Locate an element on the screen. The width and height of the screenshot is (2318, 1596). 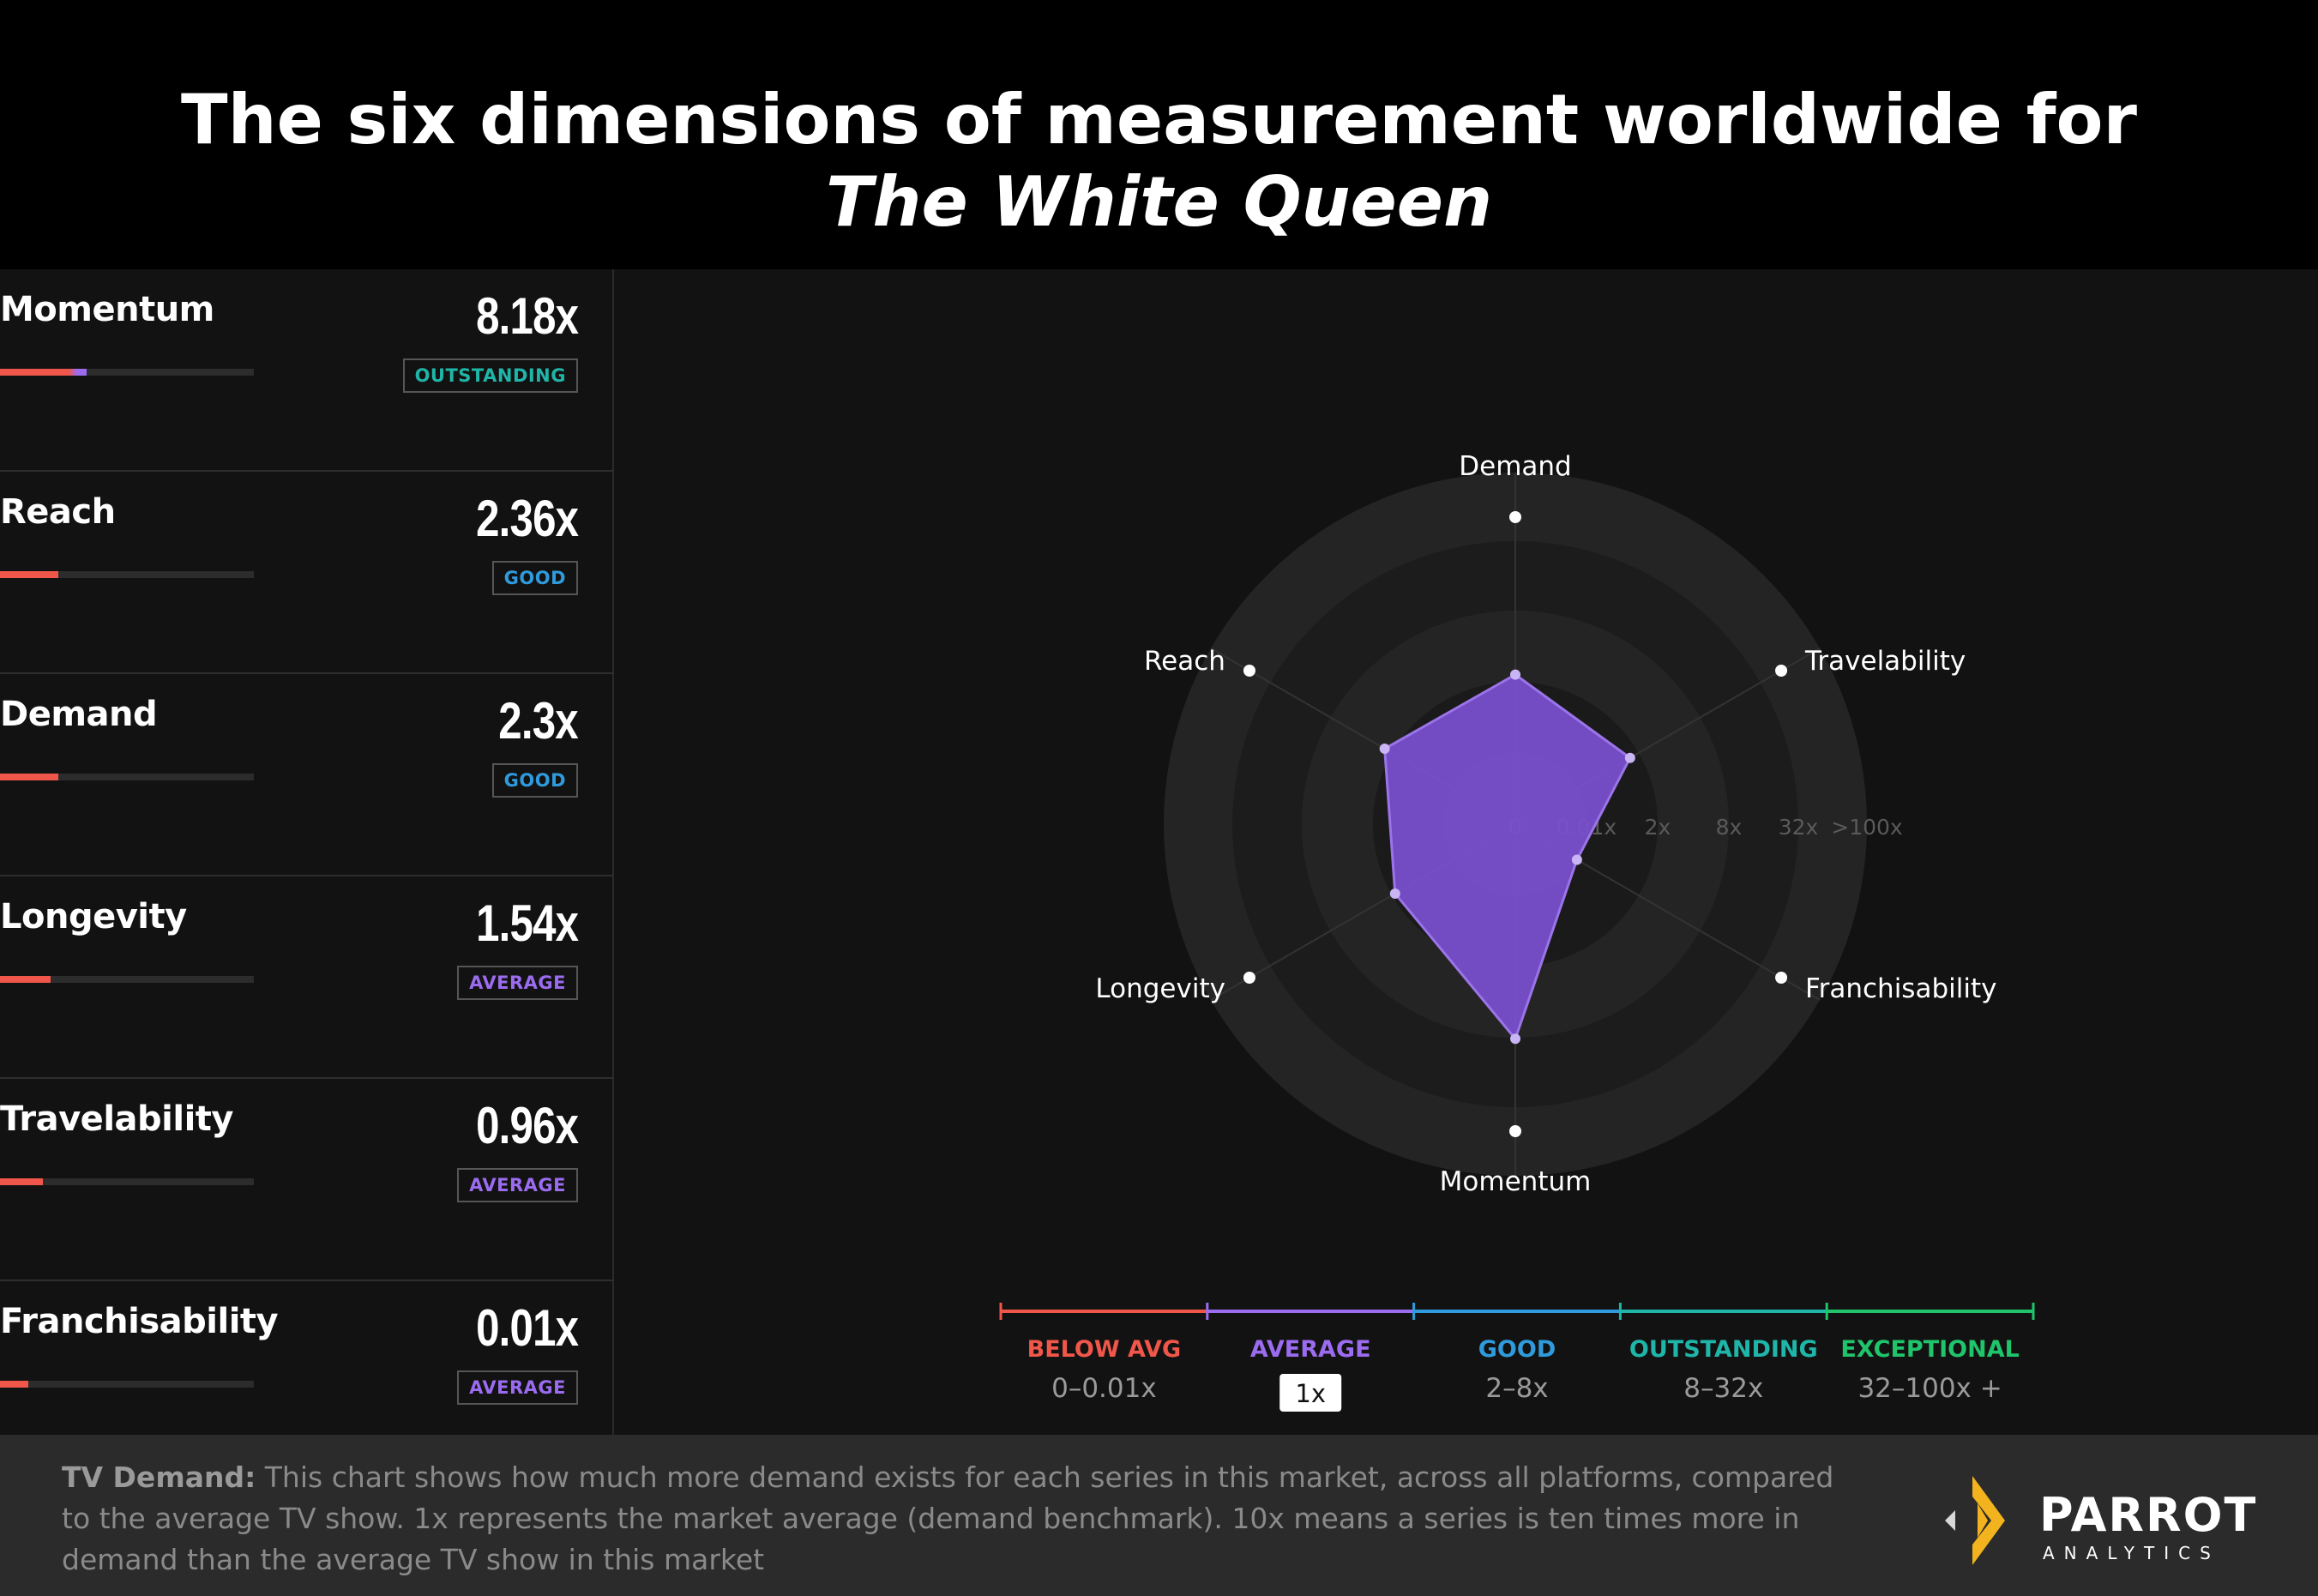
metric-value: 0.01x is located at coordinates (527, 1328).